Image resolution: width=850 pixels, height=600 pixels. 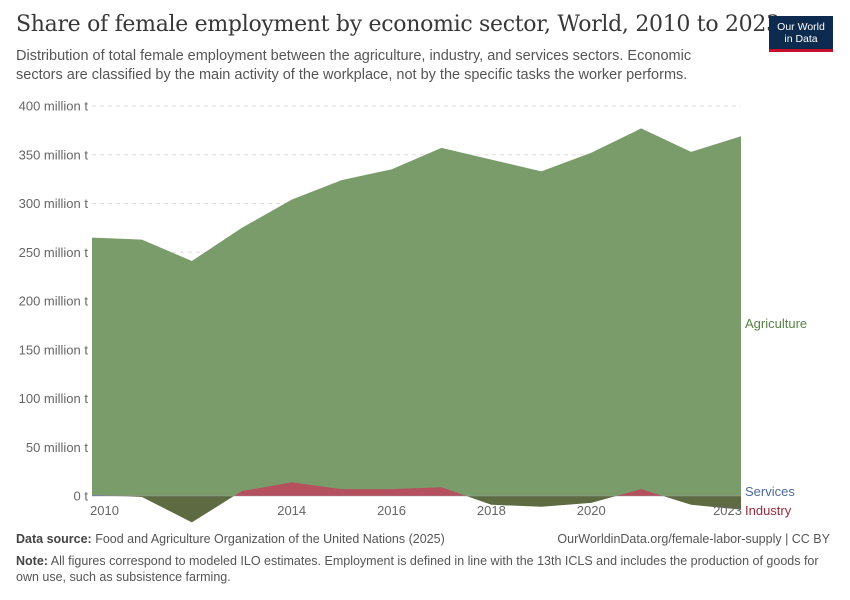 I want to click on logo-line-1: Our World, so click(x=801, y=27).